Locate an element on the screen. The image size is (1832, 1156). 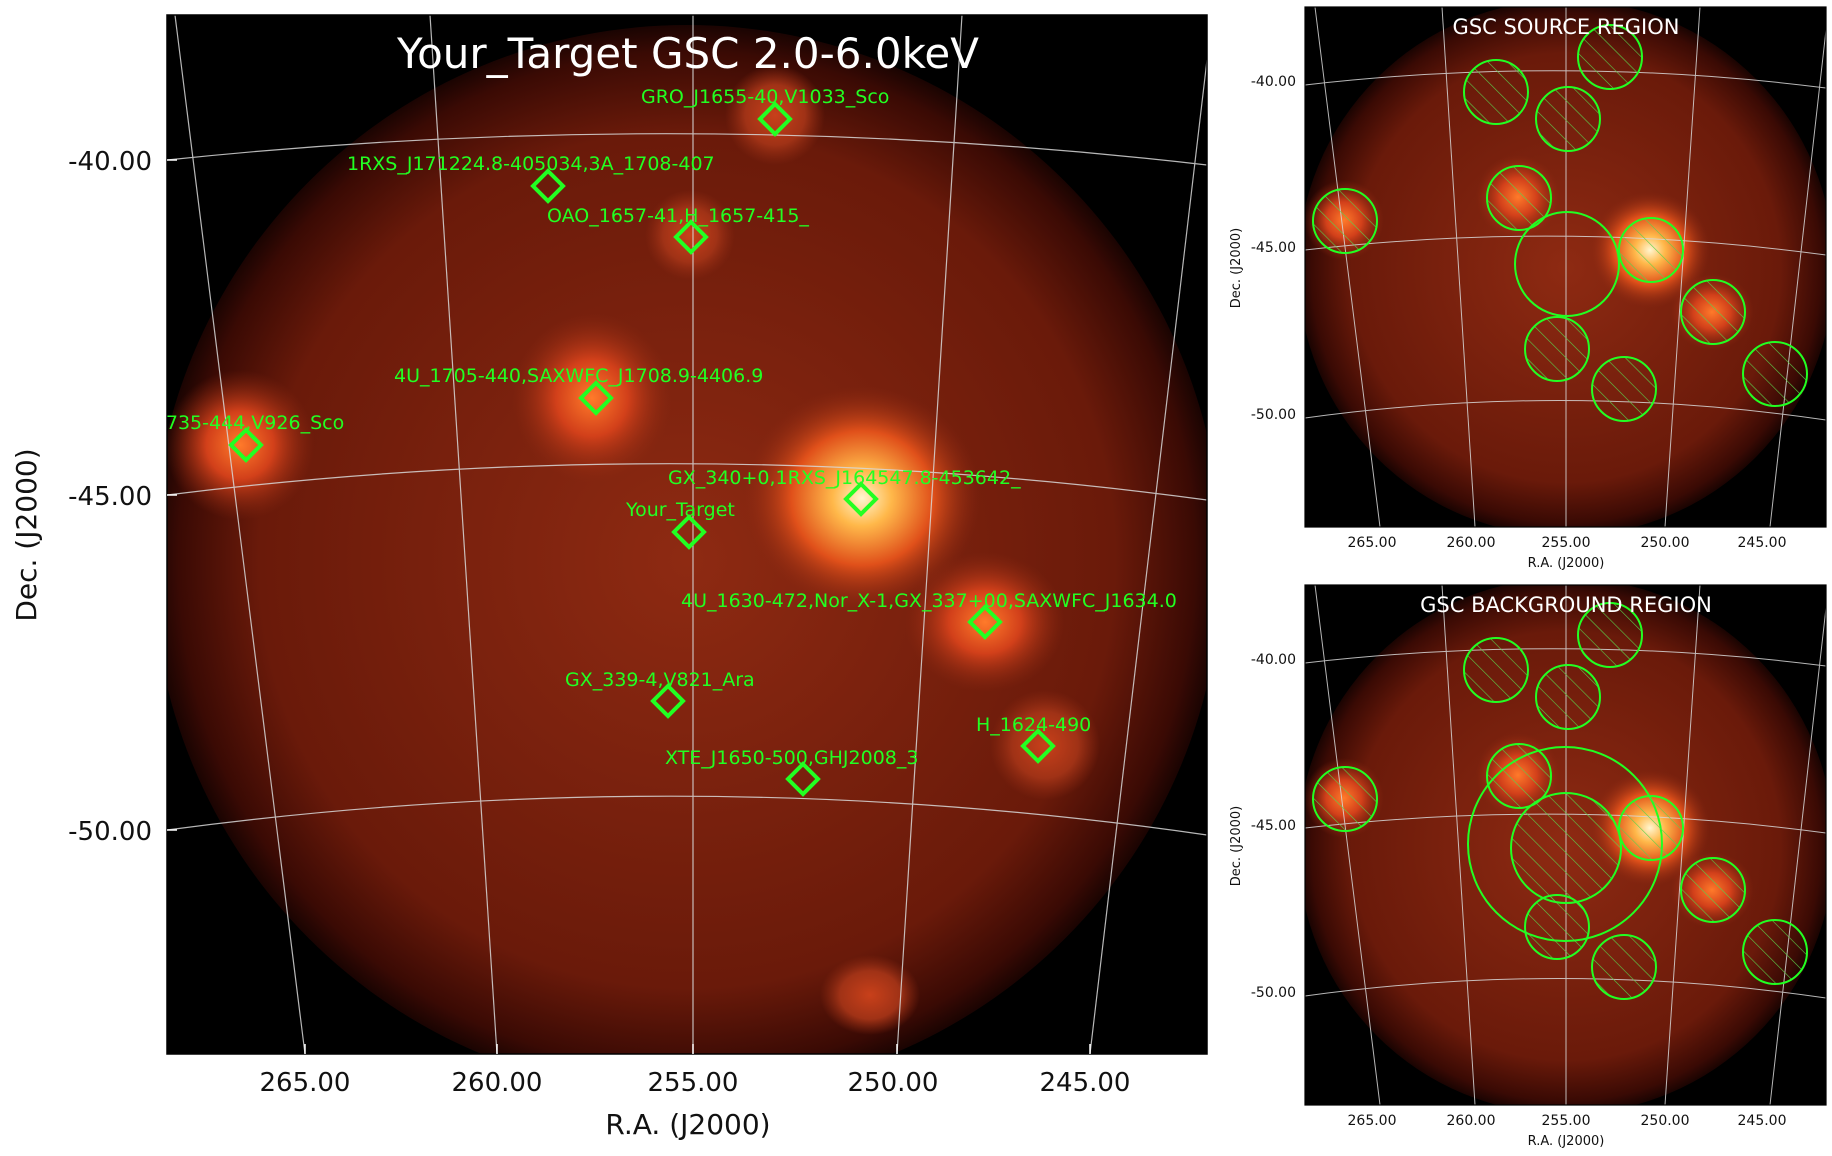
bkg-xlabel: R.A. (J2000) is located at coordinates (1566, 1141).